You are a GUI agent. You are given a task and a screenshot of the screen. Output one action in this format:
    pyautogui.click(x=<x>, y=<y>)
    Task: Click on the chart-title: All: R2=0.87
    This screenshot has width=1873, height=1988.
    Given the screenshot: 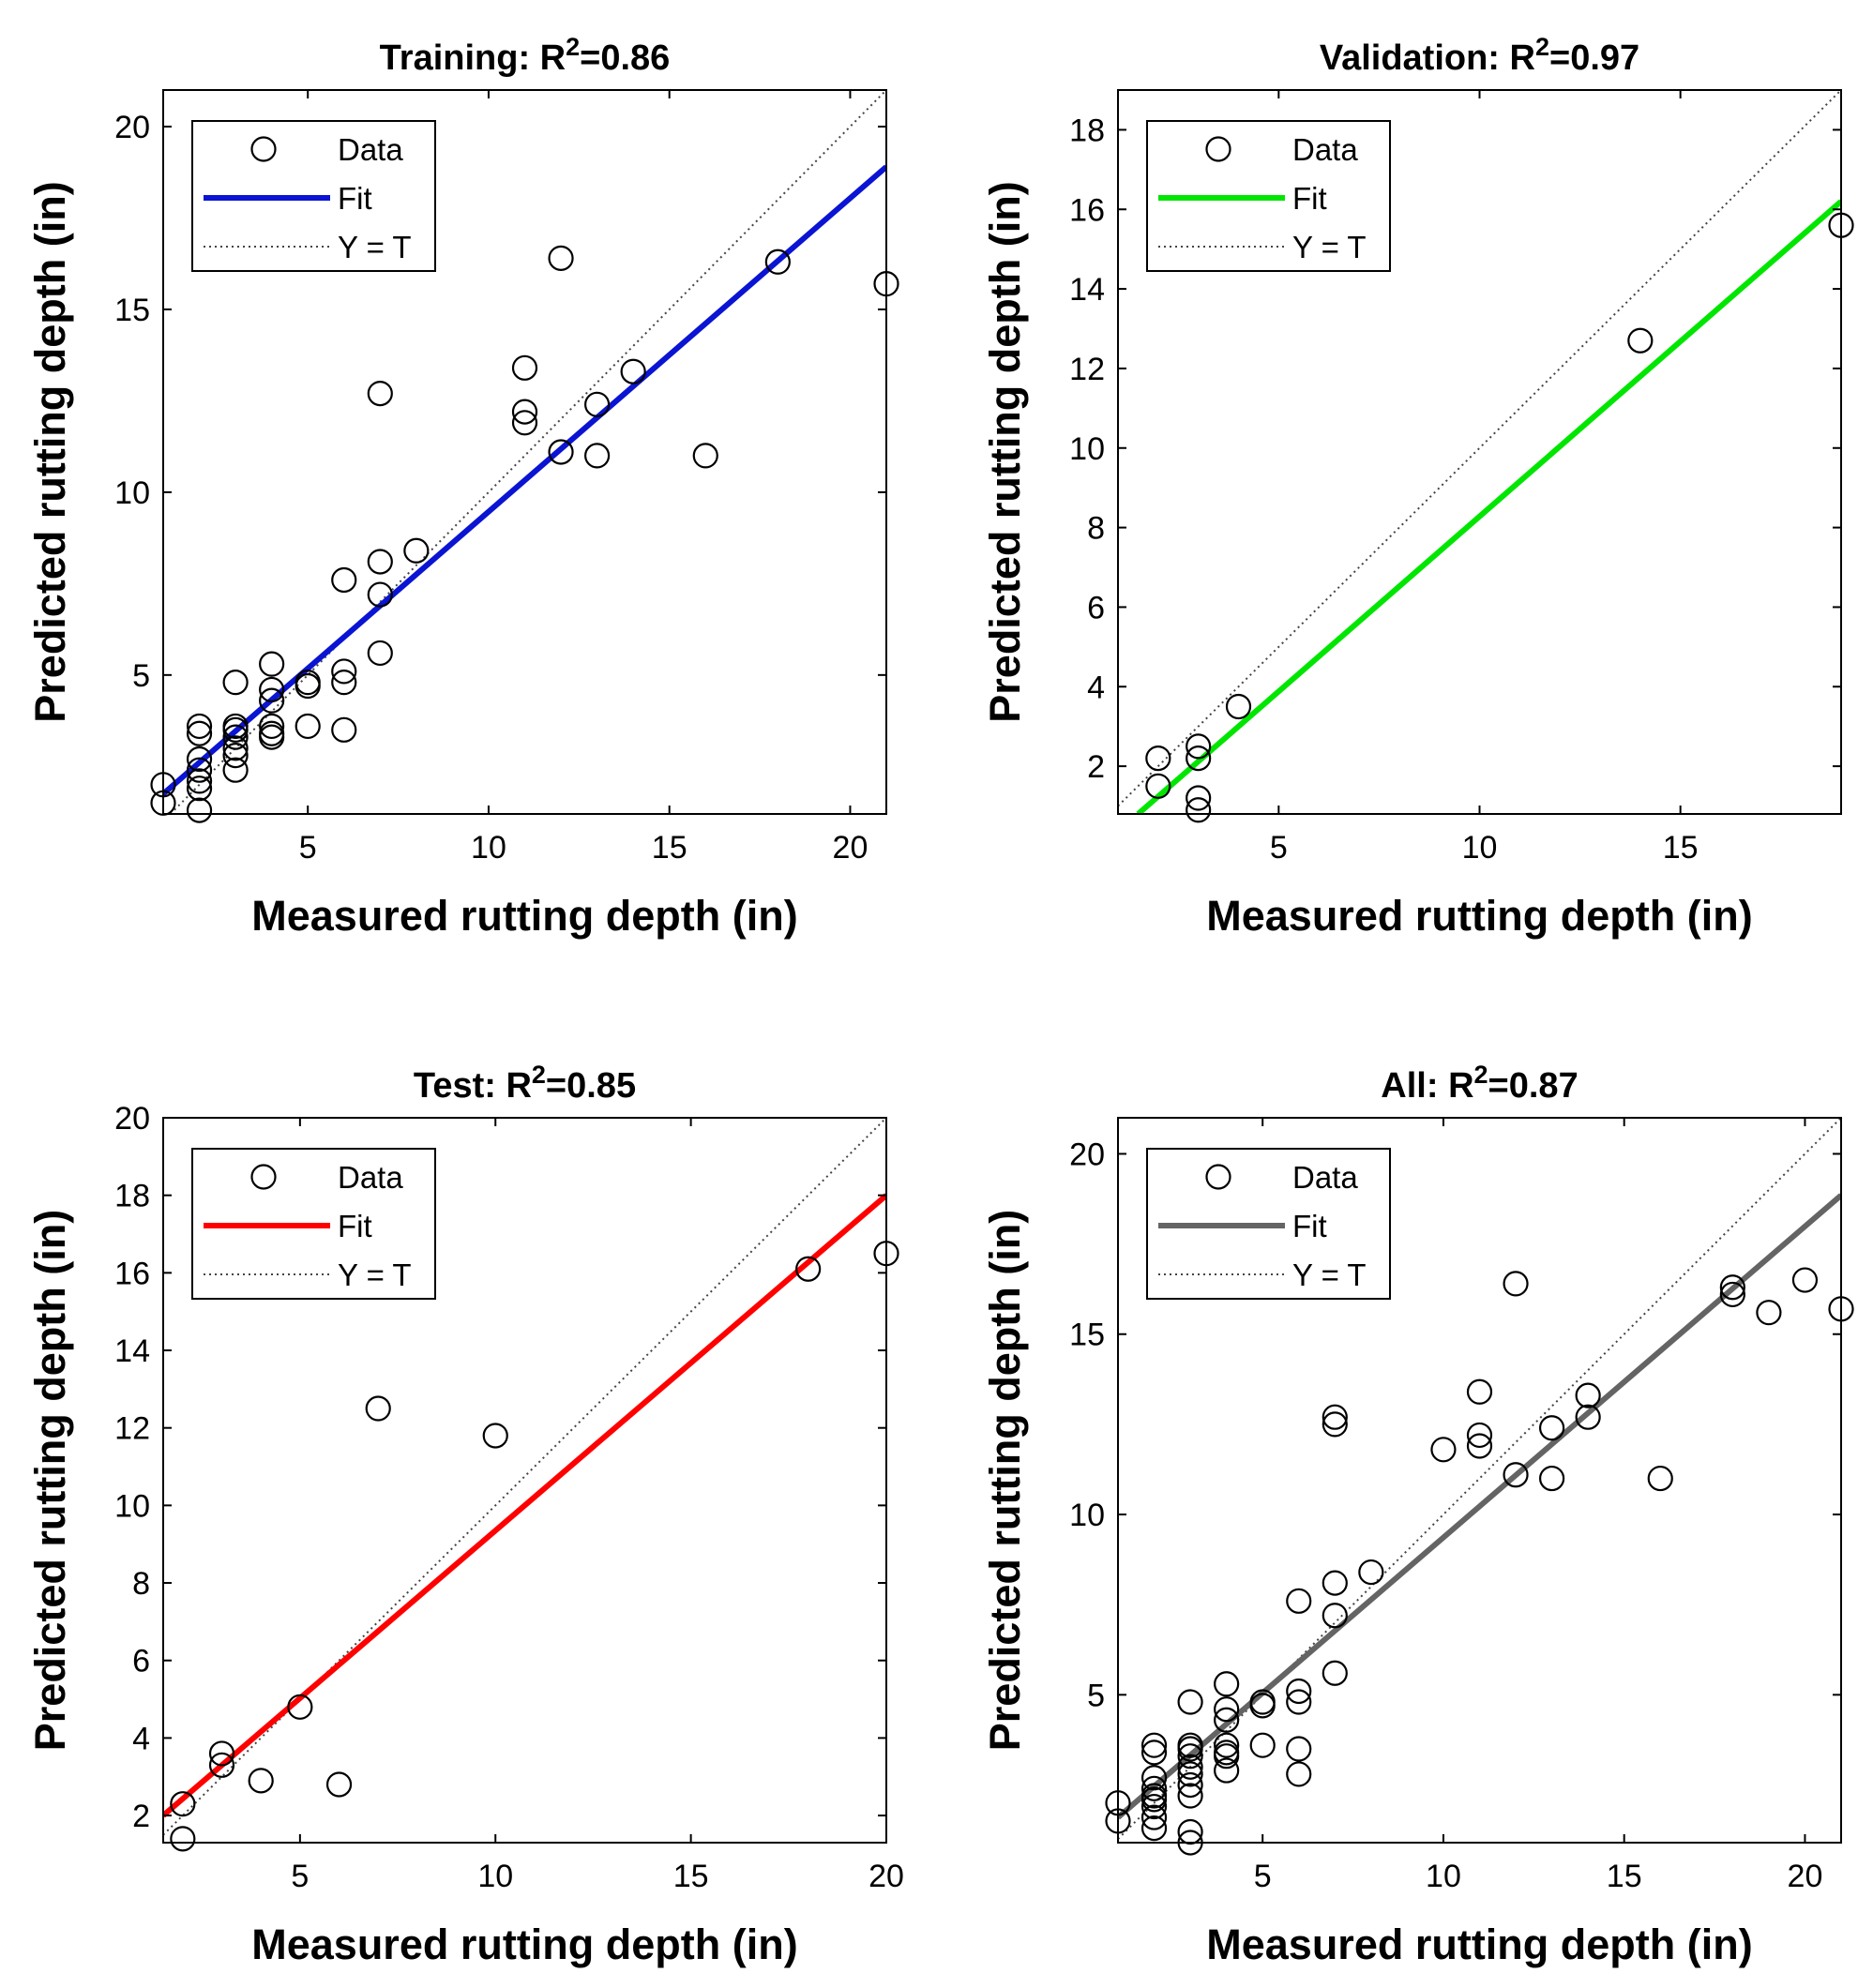 What is the action you would take?
    pyautogui.click(x=1480, y=1084)
    